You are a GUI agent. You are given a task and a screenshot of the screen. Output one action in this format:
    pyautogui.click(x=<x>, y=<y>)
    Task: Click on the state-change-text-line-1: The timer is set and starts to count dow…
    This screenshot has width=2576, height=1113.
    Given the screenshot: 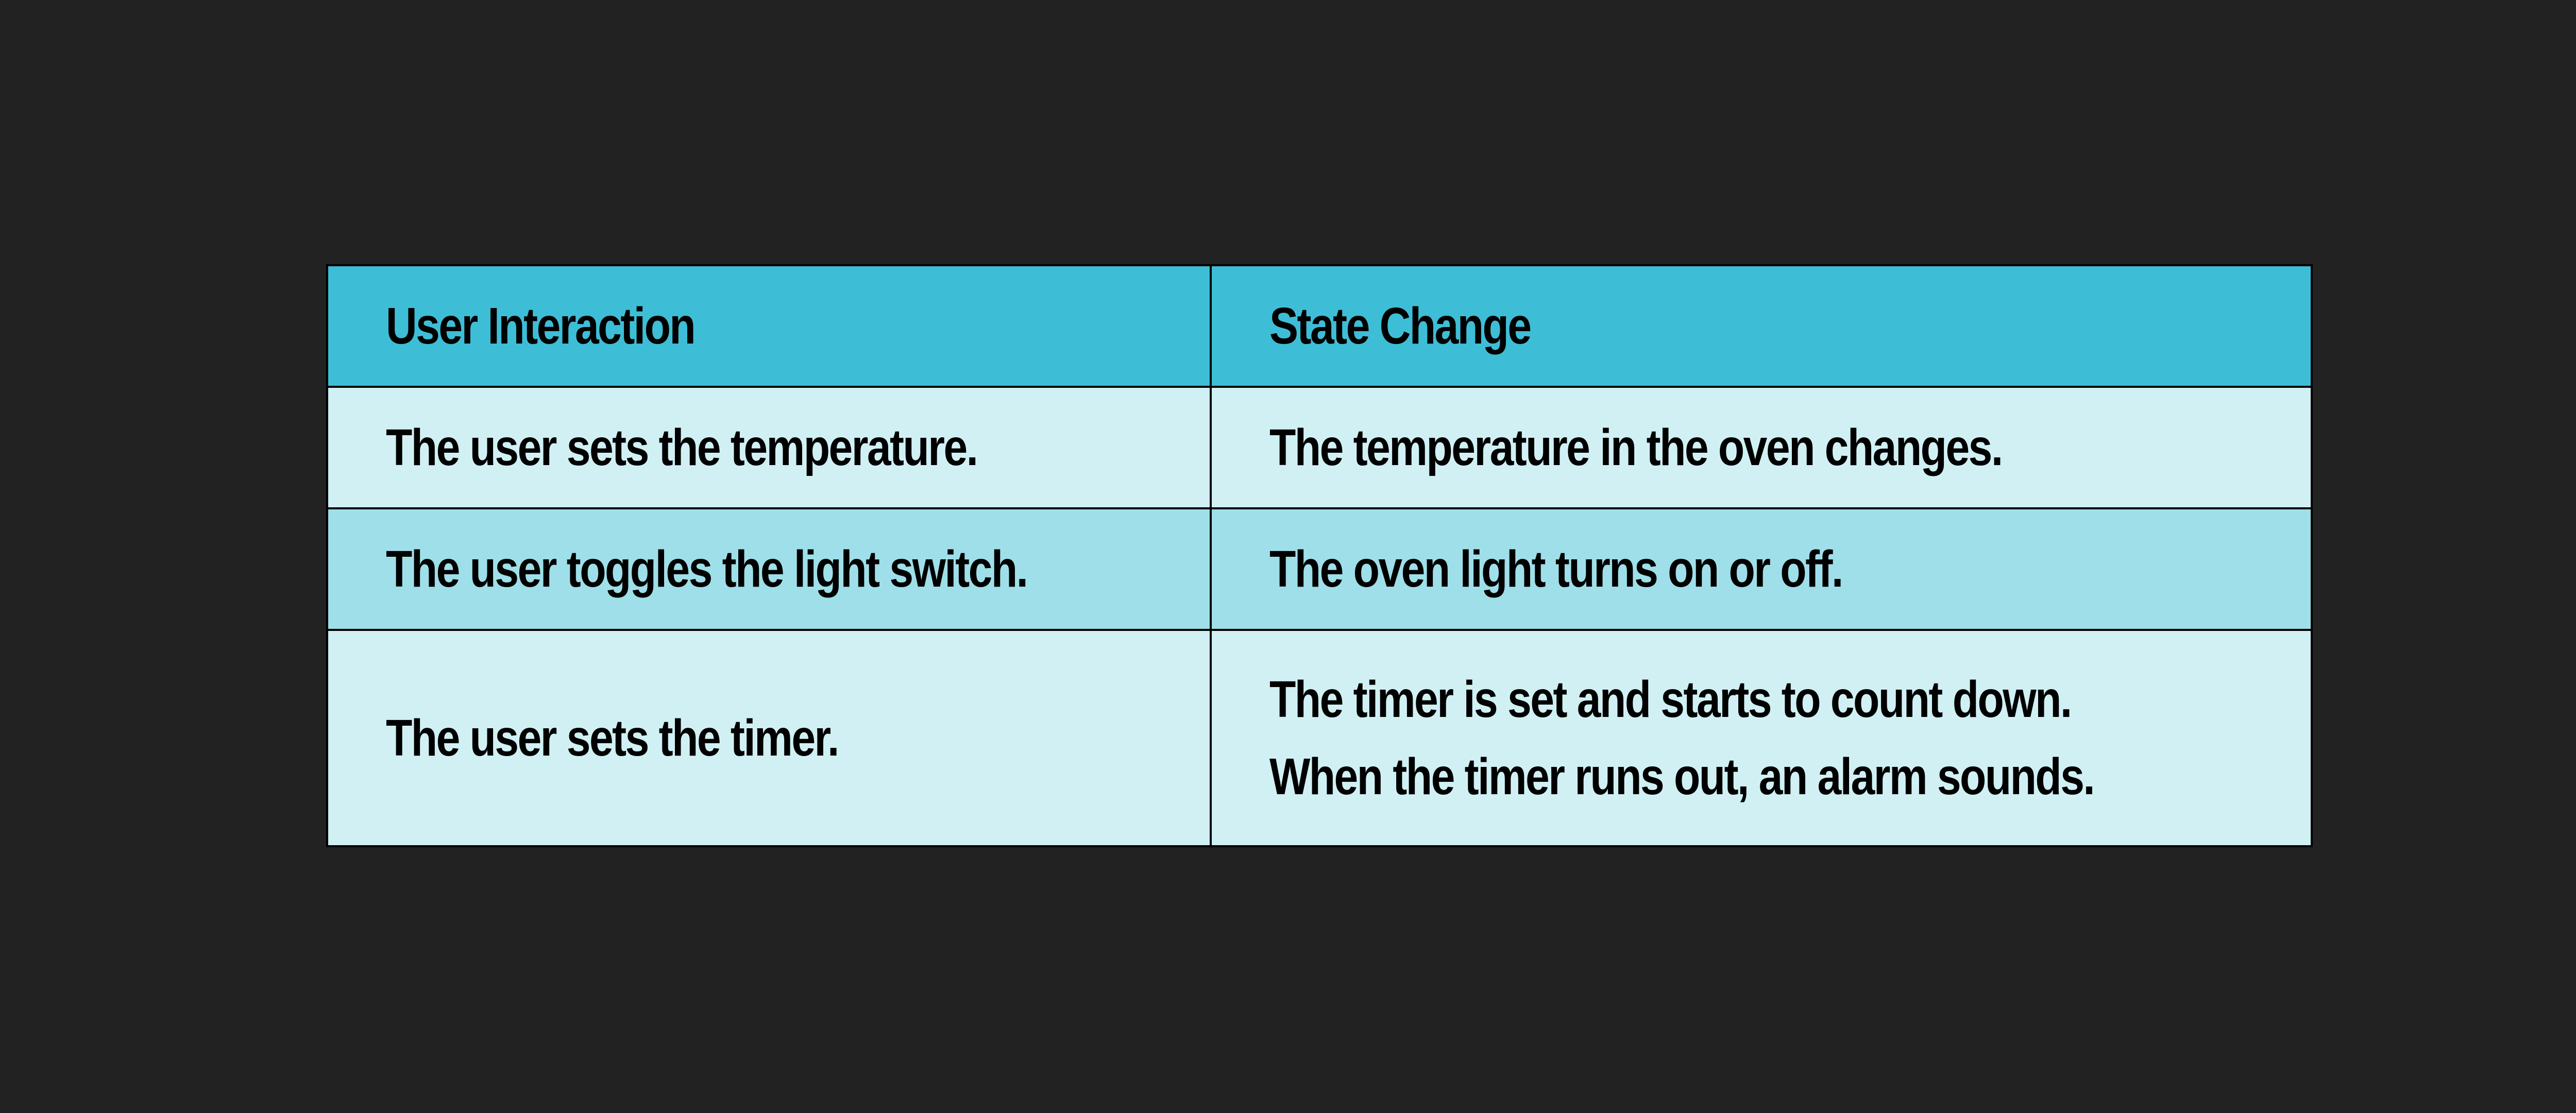 What is the action you would take?
    pyautogui.click(x=1670, y=699)
    